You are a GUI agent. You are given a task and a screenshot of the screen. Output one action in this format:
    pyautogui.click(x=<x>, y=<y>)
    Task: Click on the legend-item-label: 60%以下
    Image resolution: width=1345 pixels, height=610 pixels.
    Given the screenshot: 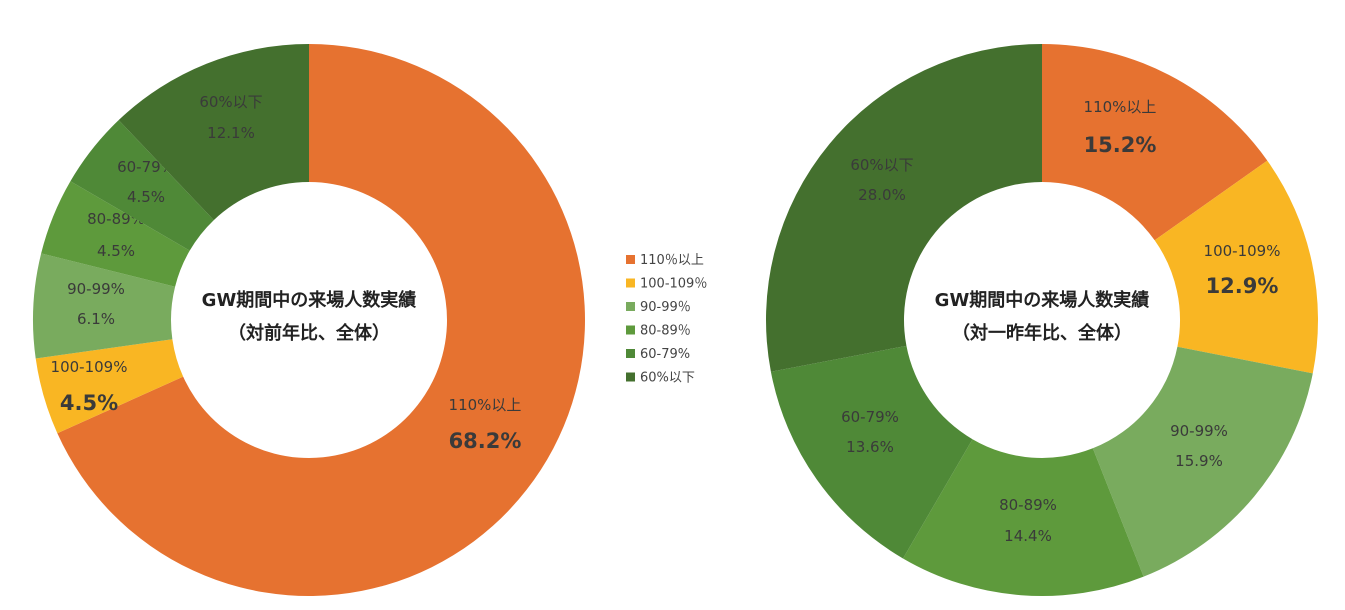 What is the action you would take?
    pyautogui.click(x=667, y=378)
    